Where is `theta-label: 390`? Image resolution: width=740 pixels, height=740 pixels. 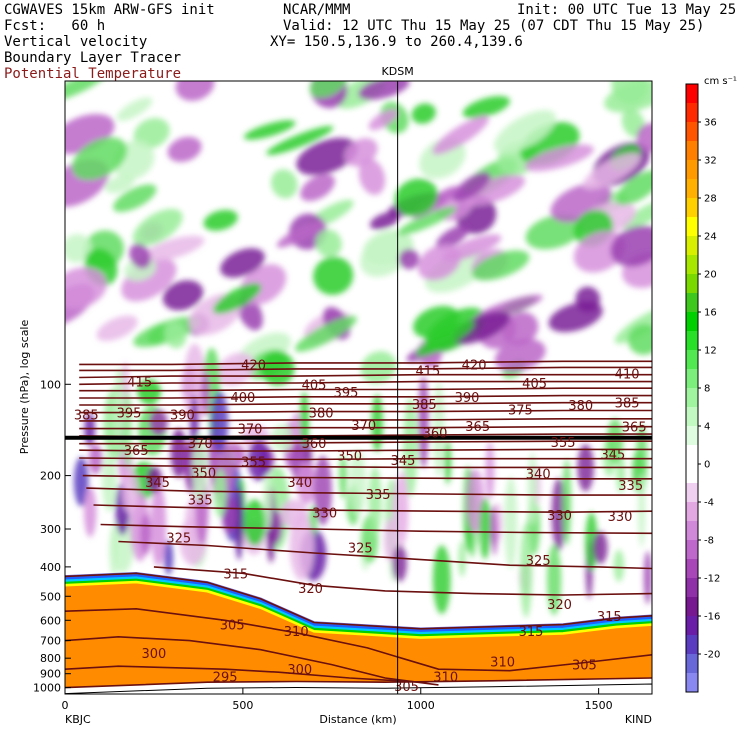 theta-label: 390 is located at coordinates (182, 416).